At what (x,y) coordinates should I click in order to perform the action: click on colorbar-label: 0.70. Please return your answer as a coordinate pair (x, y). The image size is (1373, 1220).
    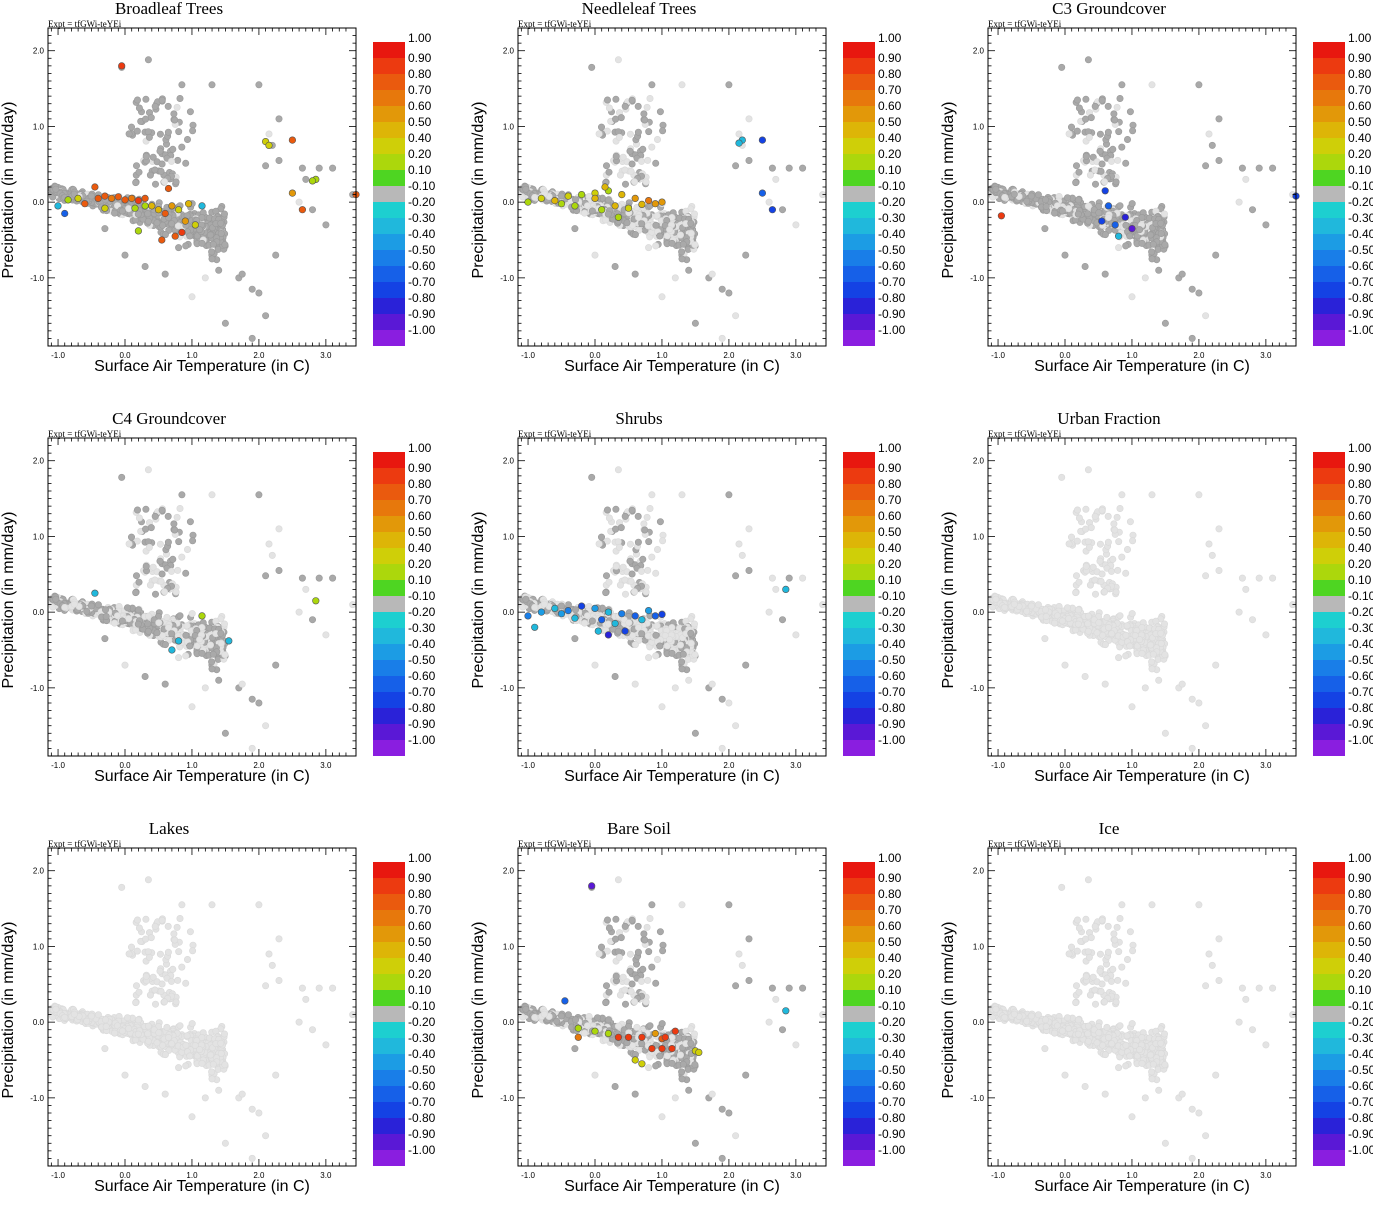
    Looking at the image, I should click on (890, 500).